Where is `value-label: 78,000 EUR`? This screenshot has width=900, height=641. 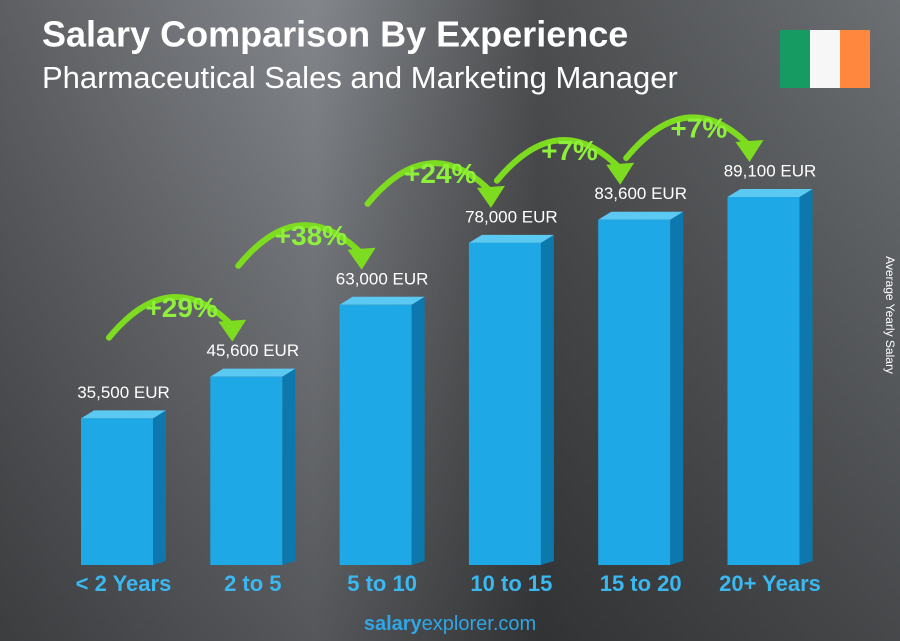 value-label: 78,000 EUR is located at coordinates (511, 216).